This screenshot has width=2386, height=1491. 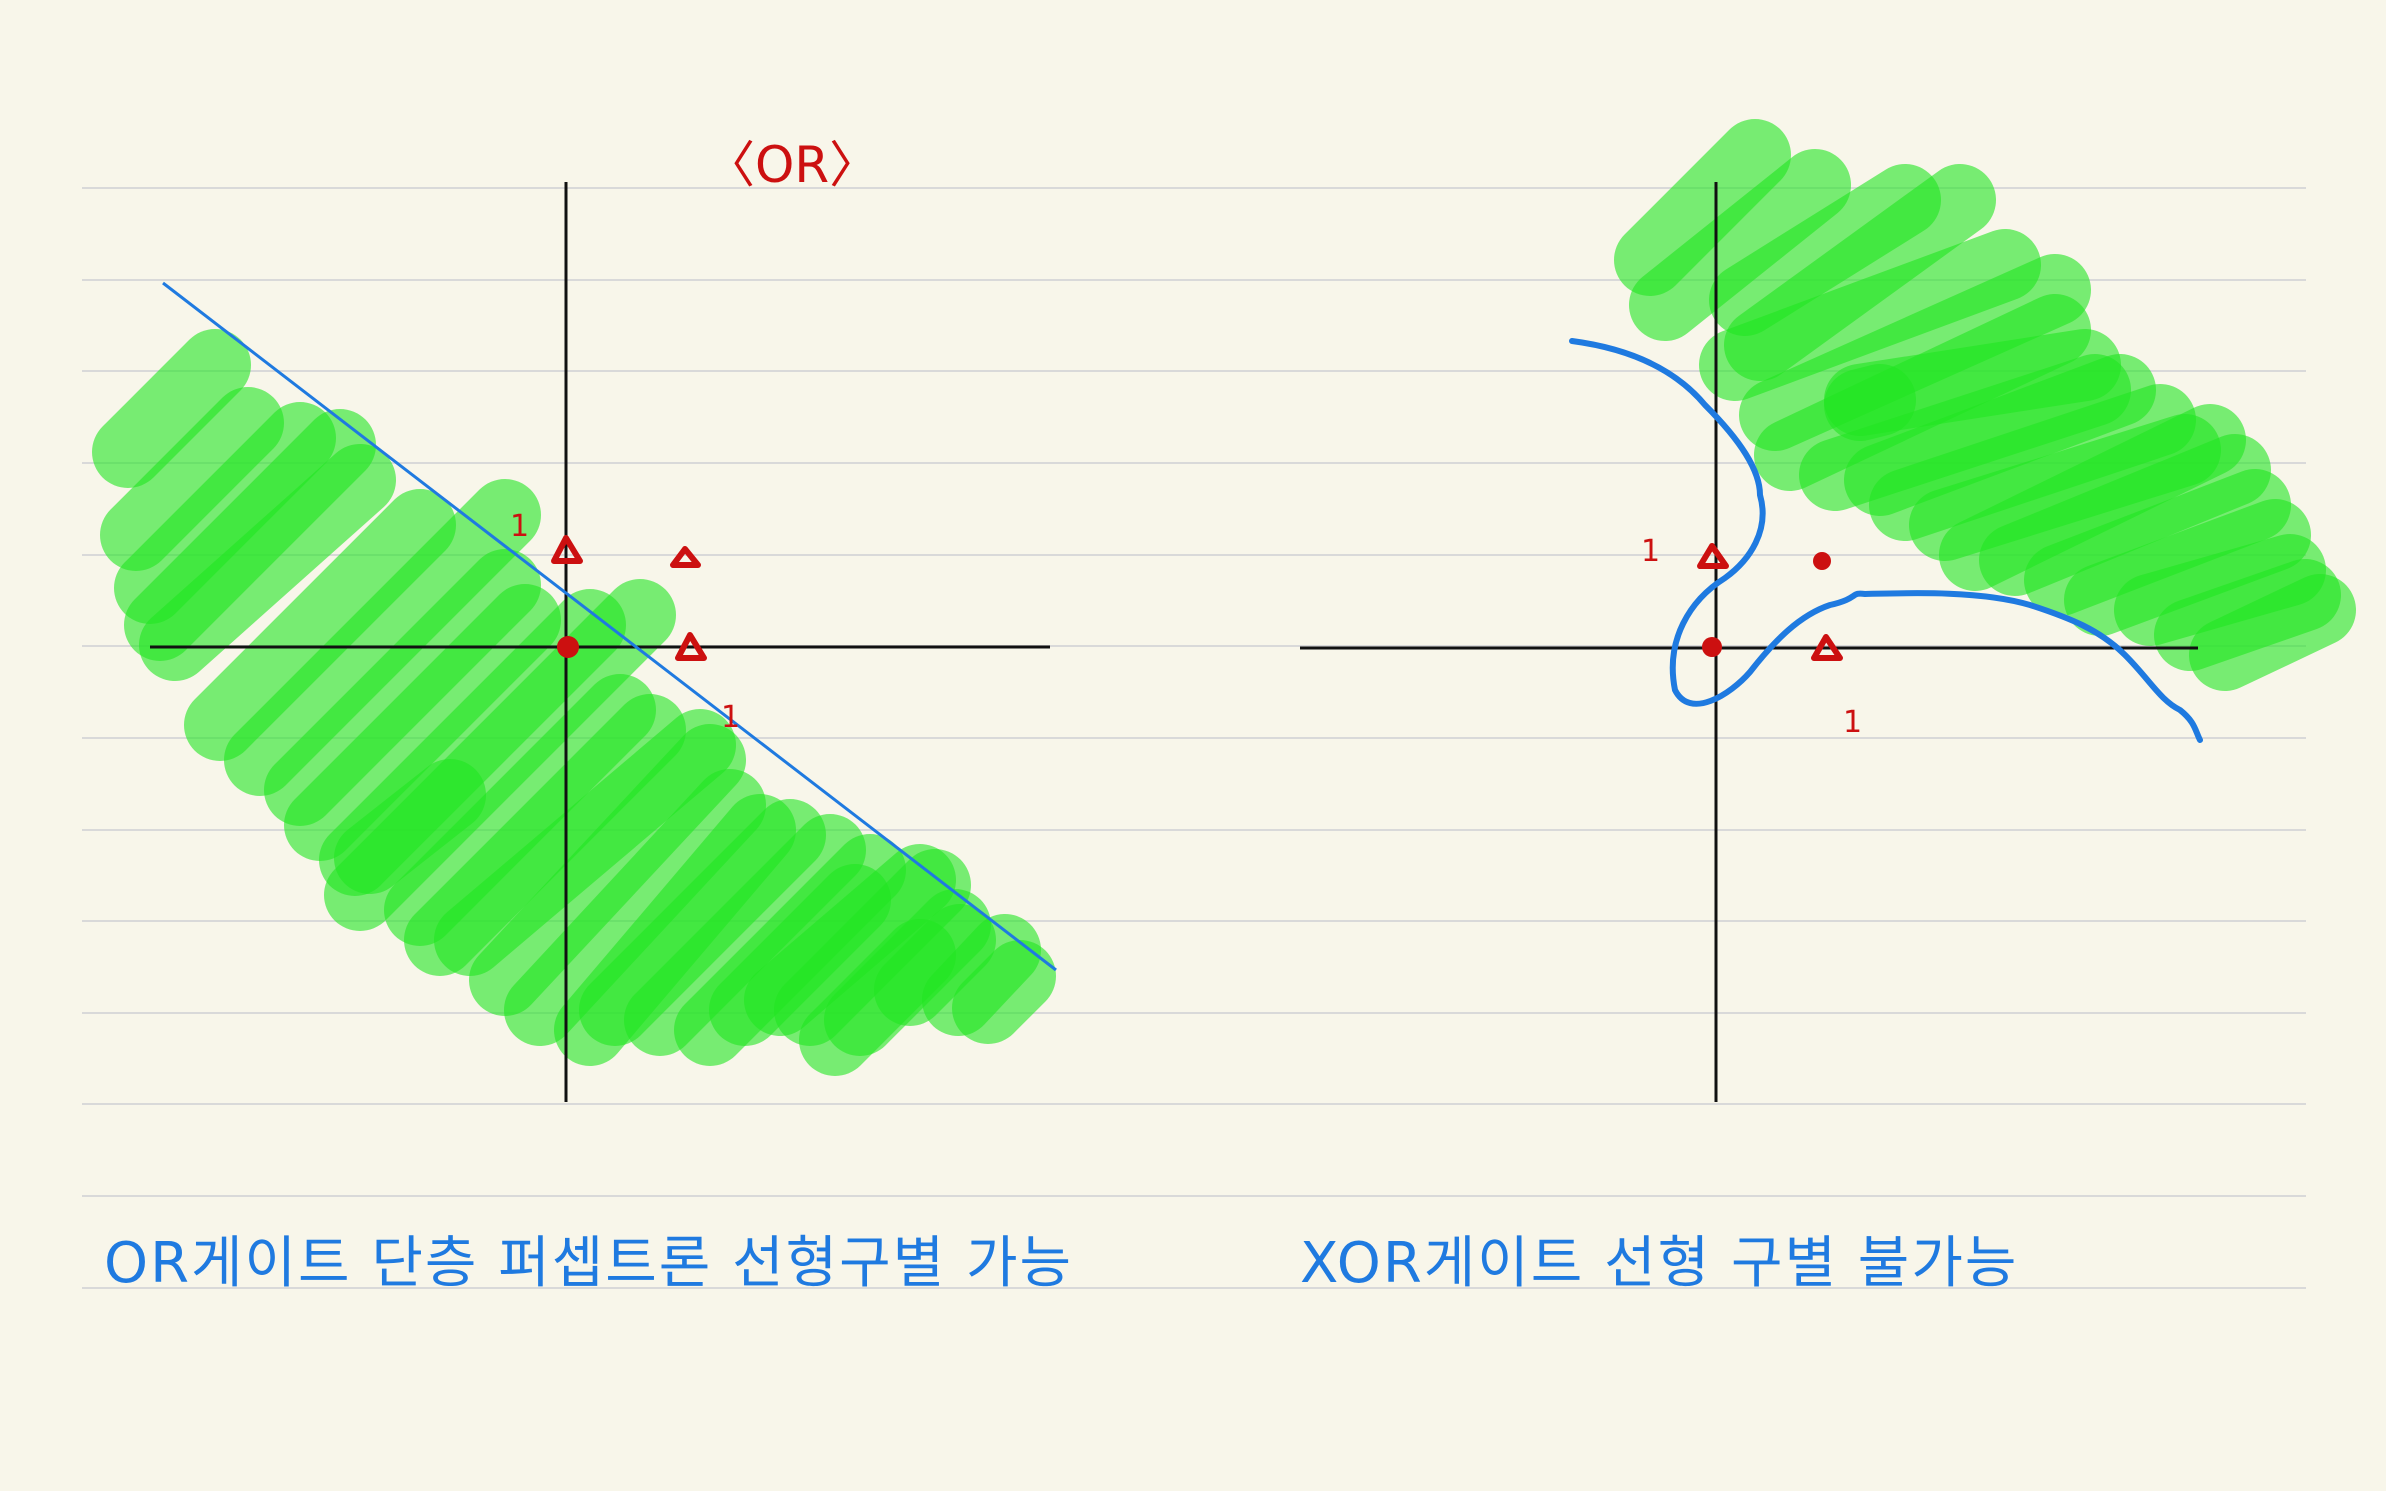 What do you see at coordinates (730, 717) in the screenshot?
I see `or-x-tick-label: 1` at bounding box center [730, 717].